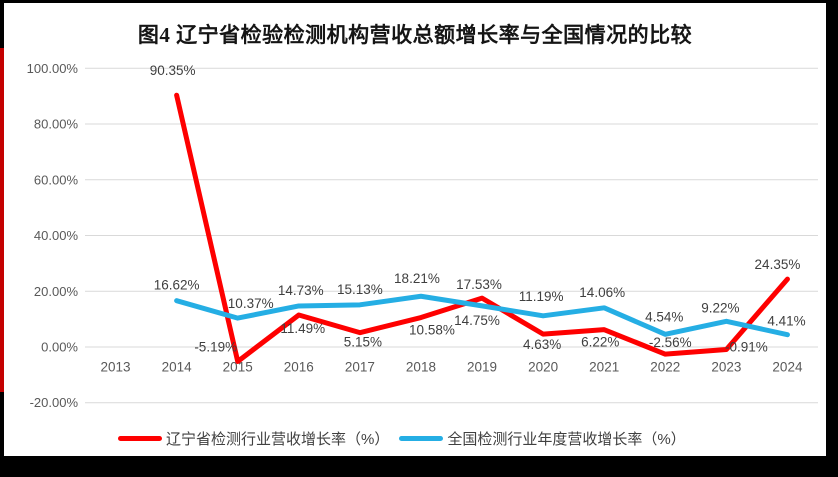  I want to click on data-label: 10.37%, so click(251, 303).